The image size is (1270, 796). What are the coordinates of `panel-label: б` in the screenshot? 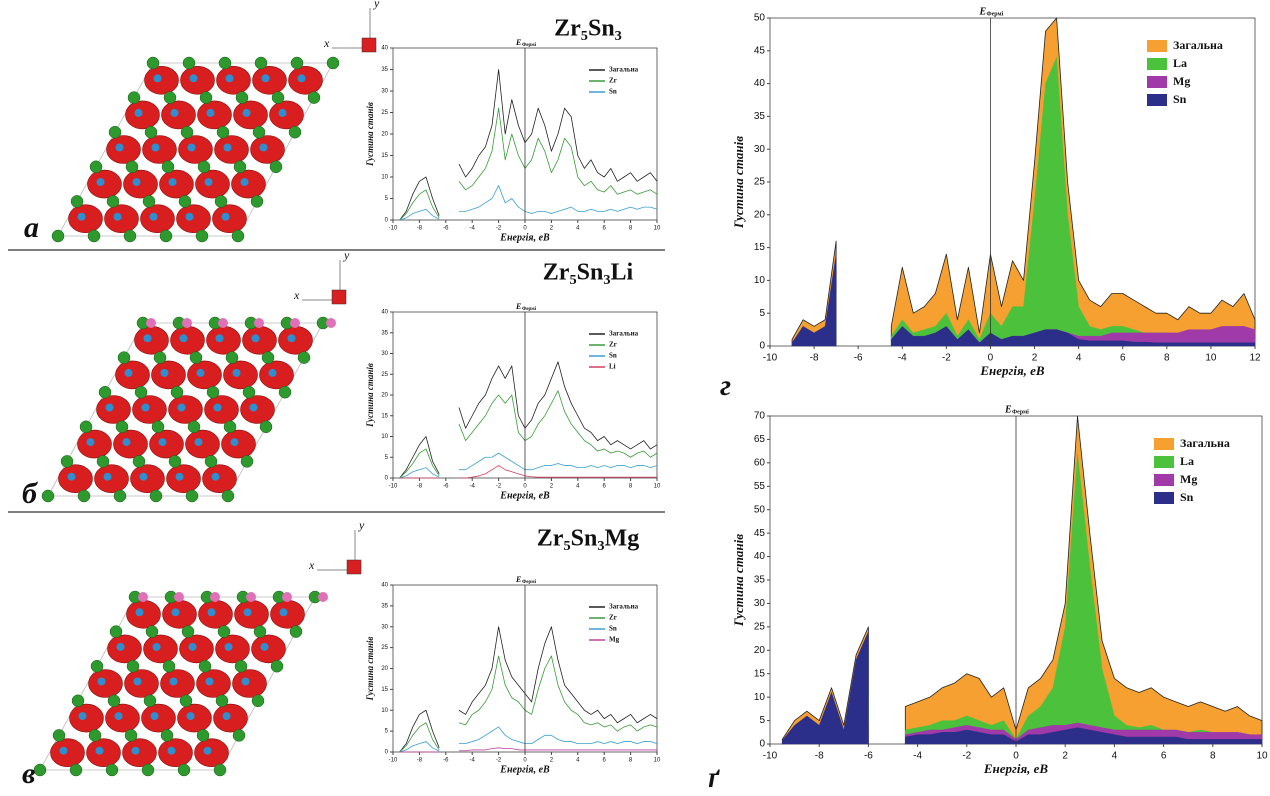 It's located at (30, 493).